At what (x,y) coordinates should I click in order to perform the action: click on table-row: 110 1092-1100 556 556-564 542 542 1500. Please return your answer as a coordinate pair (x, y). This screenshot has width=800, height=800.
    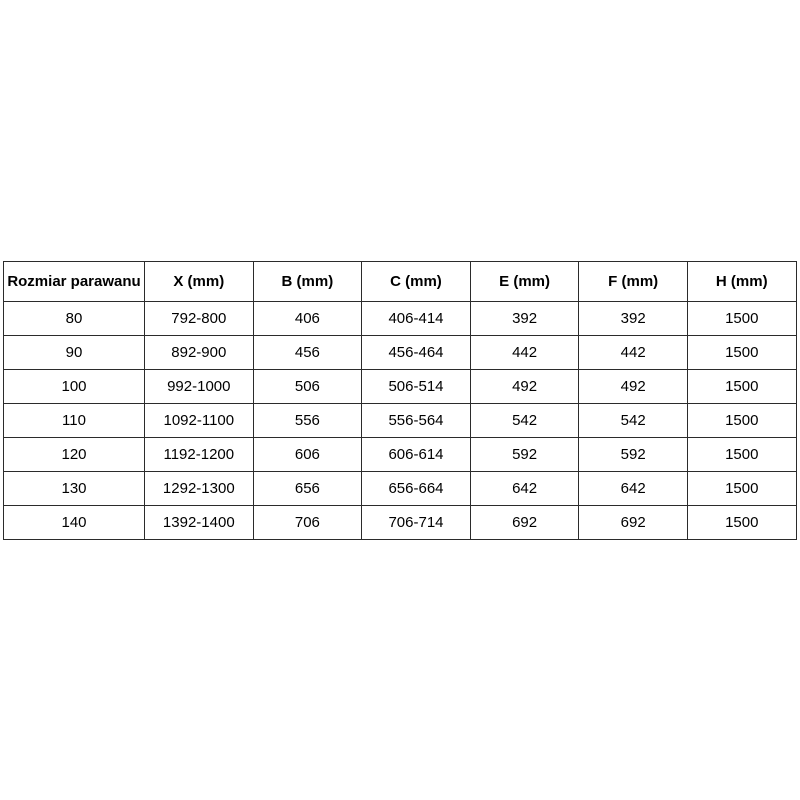
    Looking at the image, I should click on (400, 420).